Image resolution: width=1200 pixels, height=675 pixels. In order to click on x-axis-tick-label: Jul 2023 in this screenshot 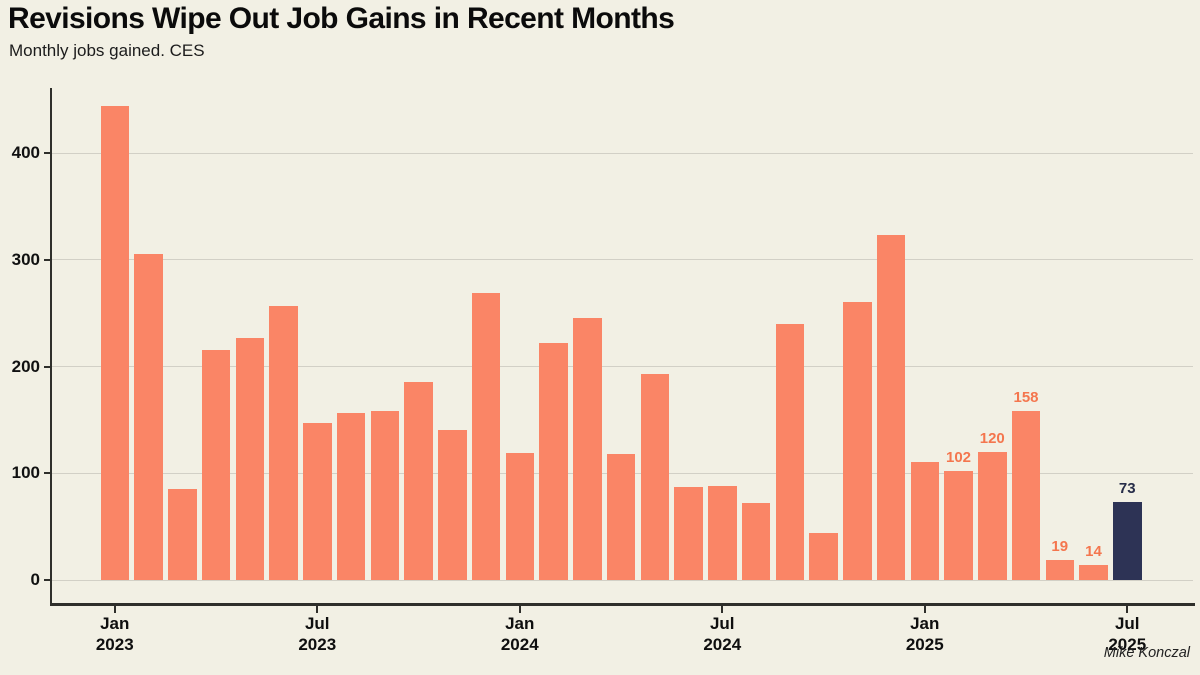, I will do `click(317, 634)`.